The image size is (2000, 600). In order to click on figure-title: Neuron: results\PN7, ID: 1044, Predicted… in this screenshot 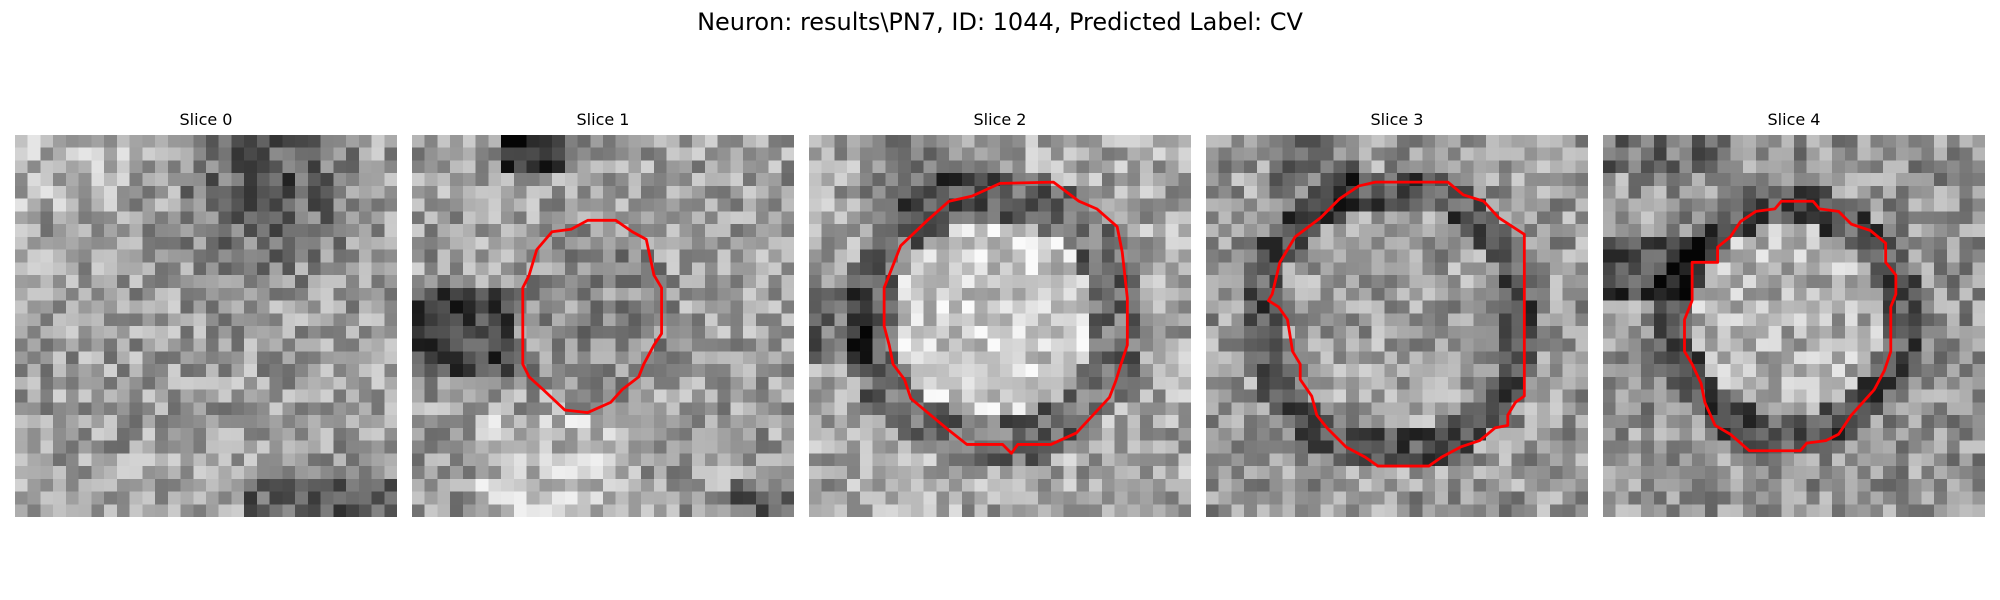, I will do `click(1000, 22)`.